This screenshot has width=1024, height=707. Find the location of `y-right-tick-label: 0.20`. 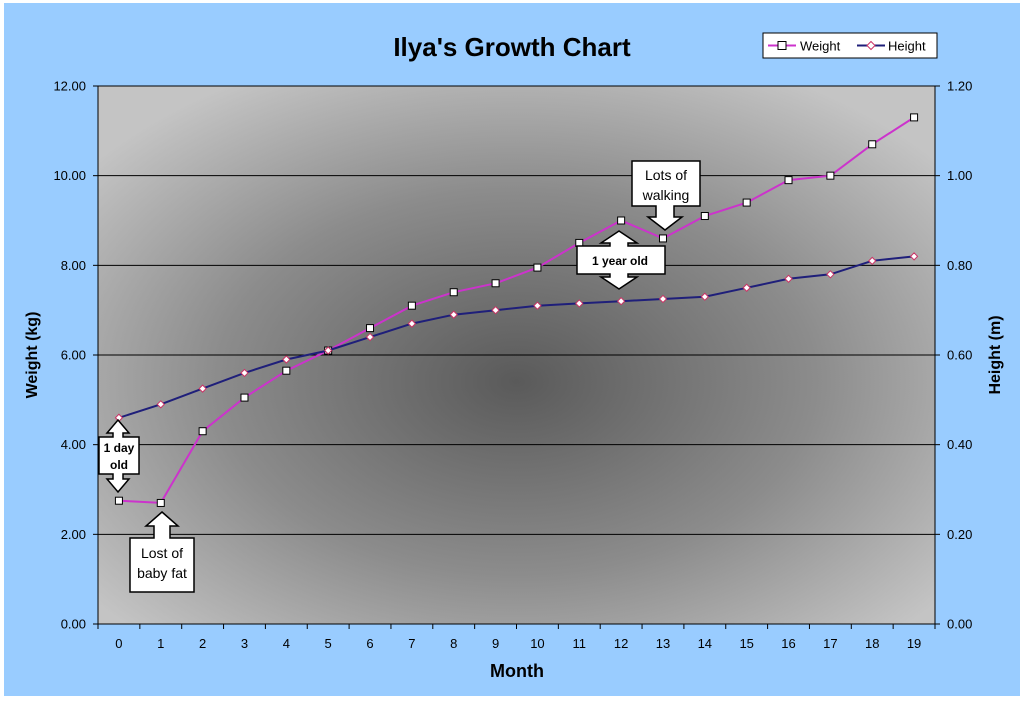

y-right-tick-label: 0.20 is located at coordinates (959, 534).